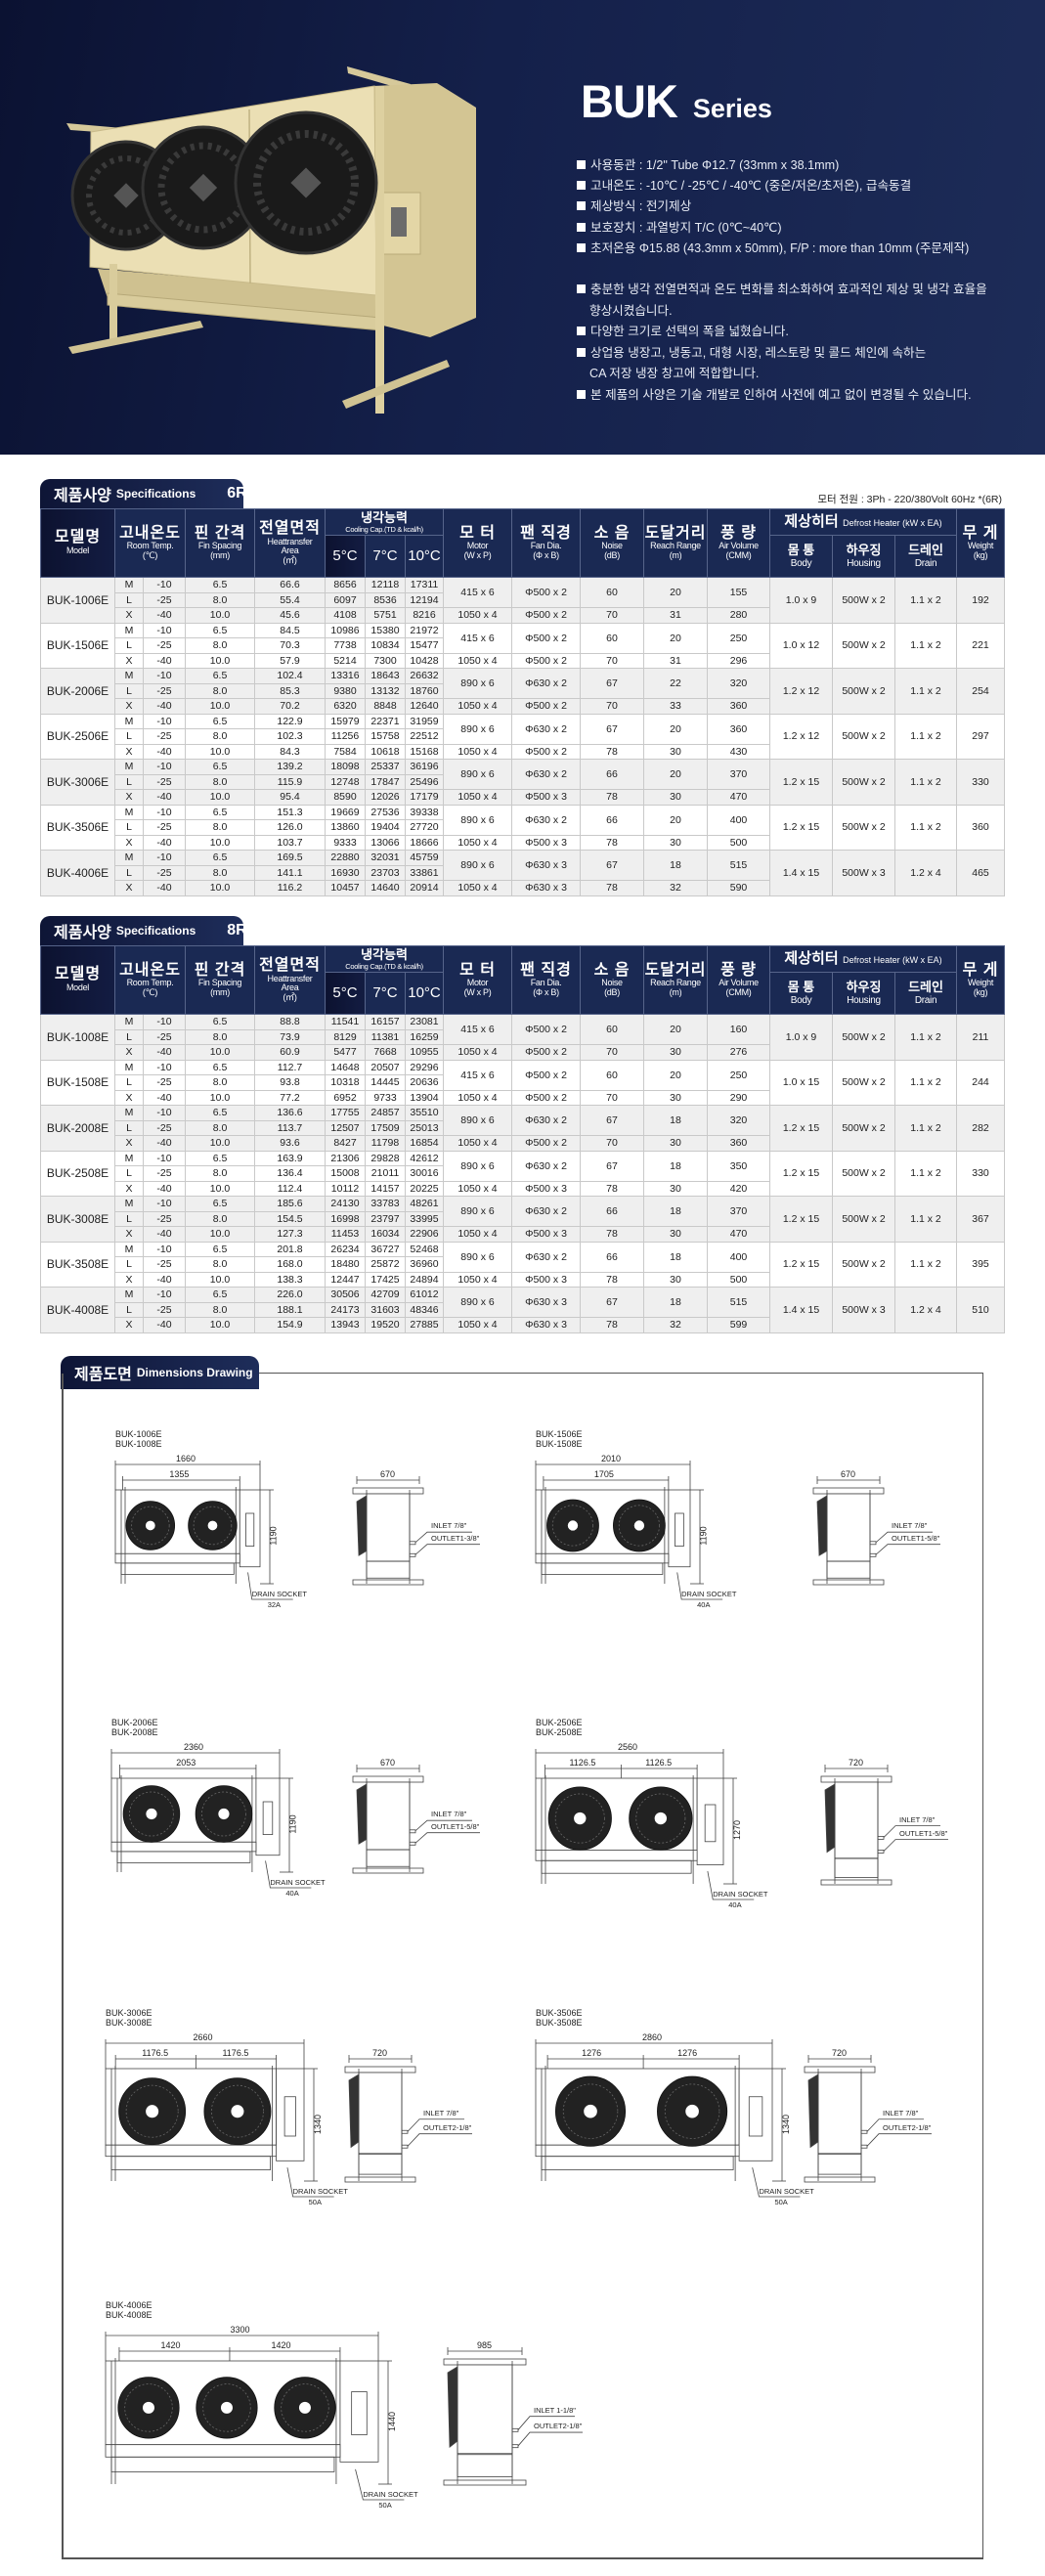 This screenshot has width=1045, height=2576. Describe the element at coordinates (546, 820) in the screenshot. I see `fan-motor-cell: Φ630 x 2` at that location.